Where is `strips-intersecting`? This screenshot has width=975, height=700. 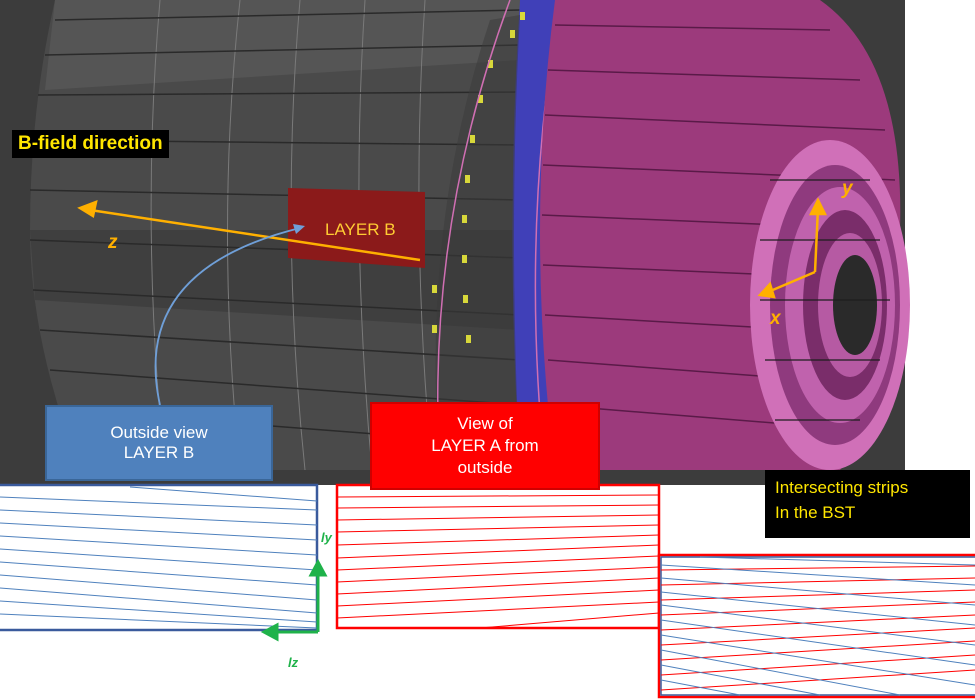
strips-intersecting is located at coordinates (817, 626).